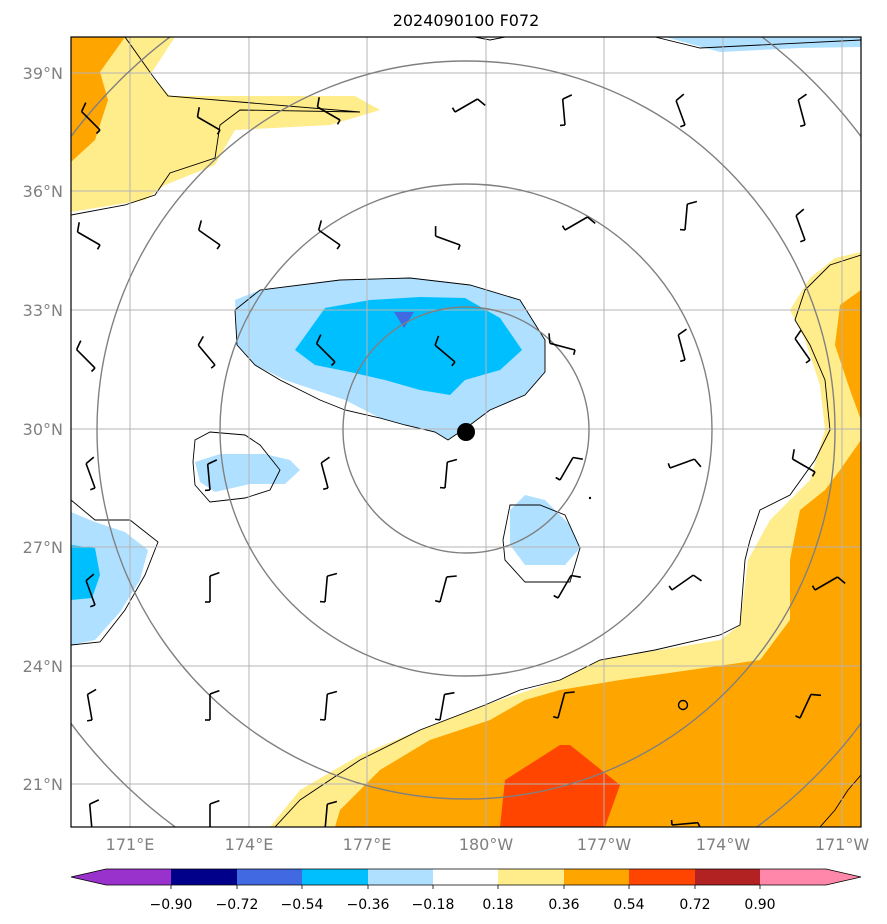  I want to click on lon-label: 171°W, so click(842, 844).